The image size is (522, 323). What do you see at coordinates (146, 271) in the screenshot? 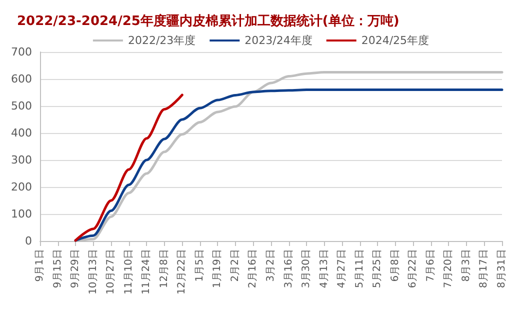
I see `x-tick-label: 11月24日` at bounding box center [146, 271].